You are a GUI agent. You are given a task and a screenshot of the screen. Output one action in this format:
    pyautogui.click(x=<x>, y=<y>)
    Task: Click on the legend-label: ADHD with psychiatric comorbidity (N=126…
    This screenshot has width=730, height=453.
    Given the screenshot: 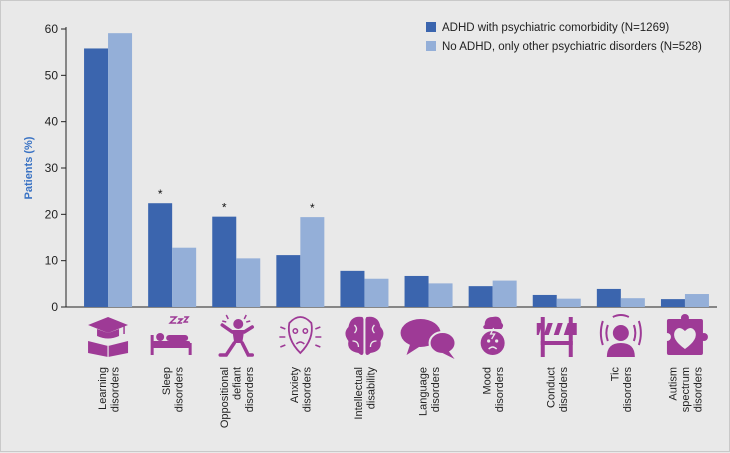 What is the action you would take?
    pyautogui.click(x=555, y=28)
    